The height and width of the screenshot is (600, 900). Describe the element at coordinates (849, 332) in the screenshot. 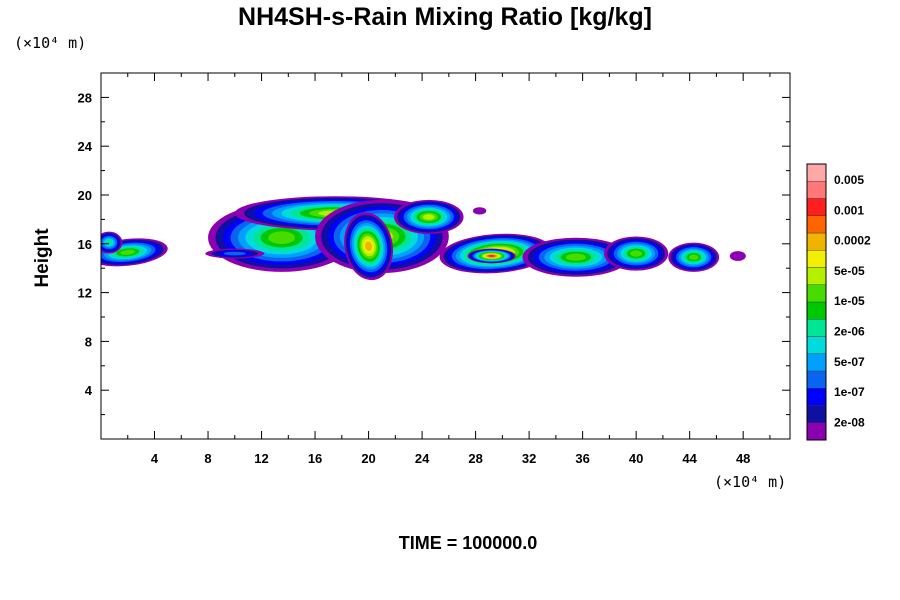

I see `legend-label: 2e-06` at that location.